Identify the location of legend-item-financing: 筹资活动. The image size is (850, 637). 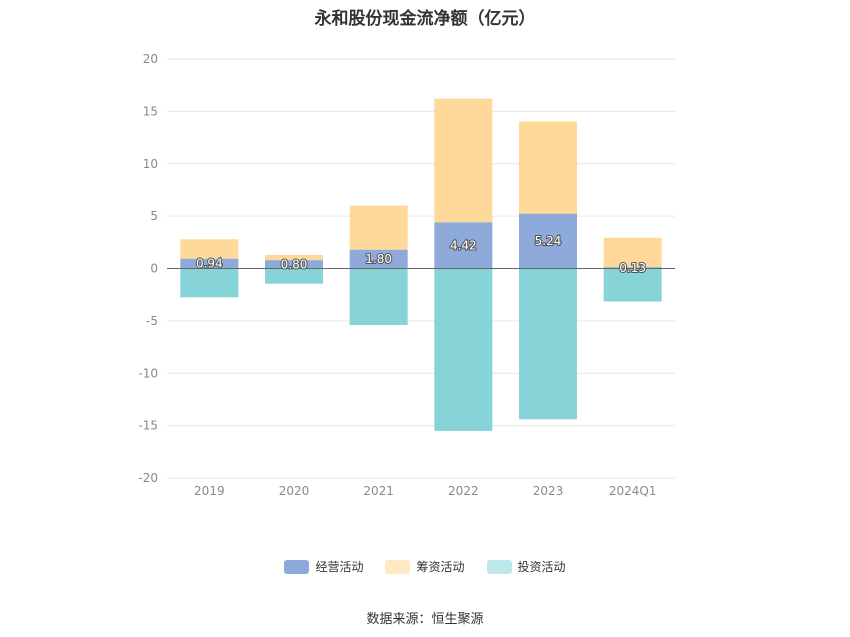
(425, 566).